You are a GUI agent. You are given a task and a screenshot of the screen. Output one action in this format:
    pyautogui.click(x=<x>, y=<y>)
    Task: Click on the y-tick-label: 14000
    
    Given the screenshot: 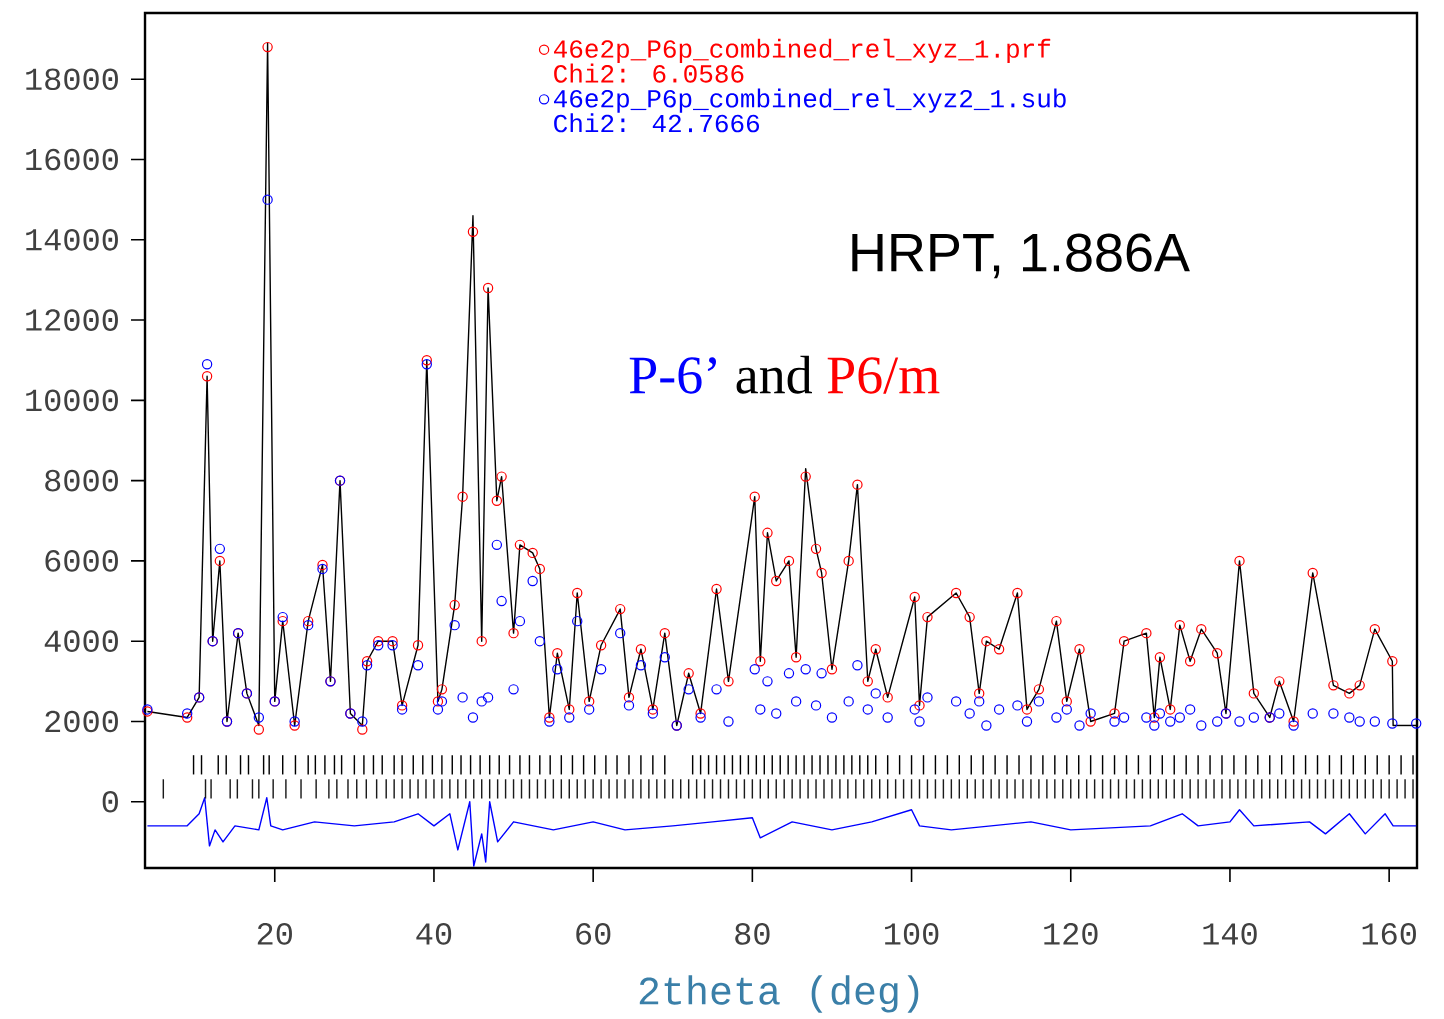 What is the action you would take?
    pyautogui.click(x=72, y=239)
    